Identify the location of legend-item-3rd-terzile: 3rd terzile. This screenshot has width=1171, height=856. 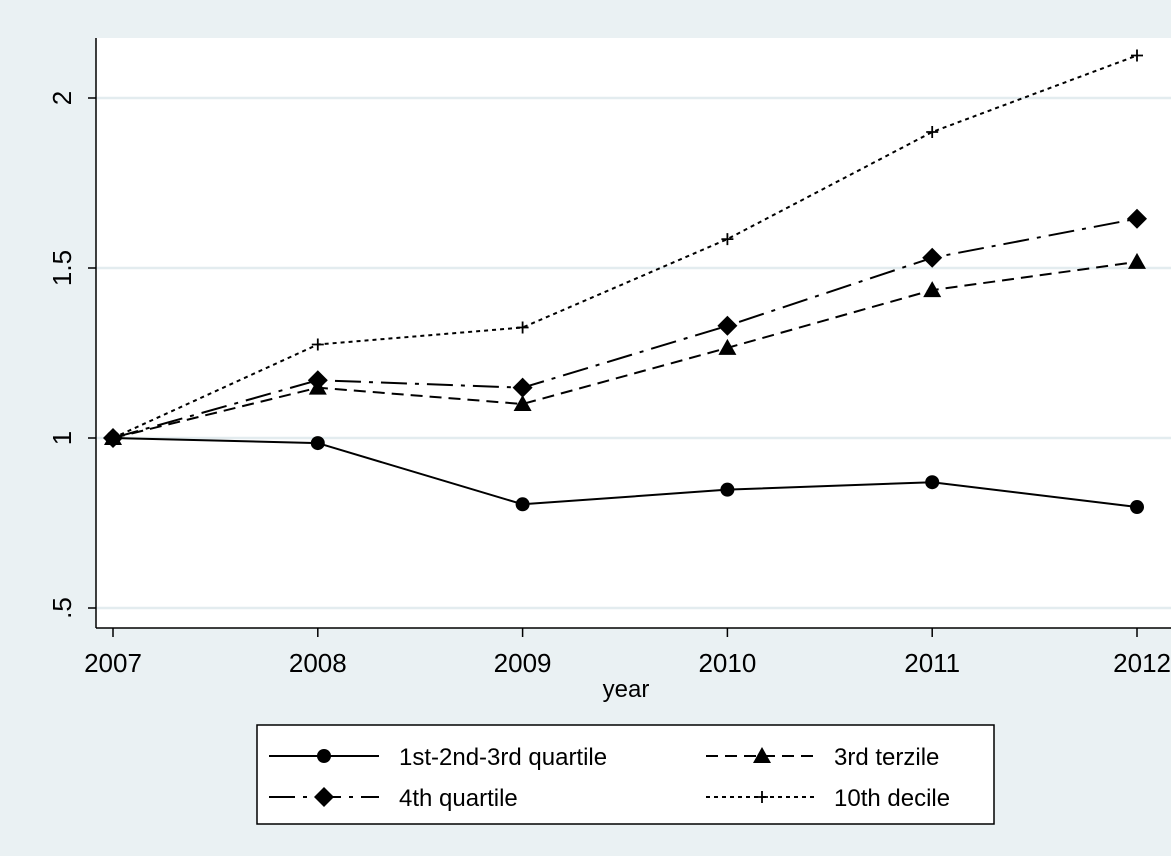
(822, 757).